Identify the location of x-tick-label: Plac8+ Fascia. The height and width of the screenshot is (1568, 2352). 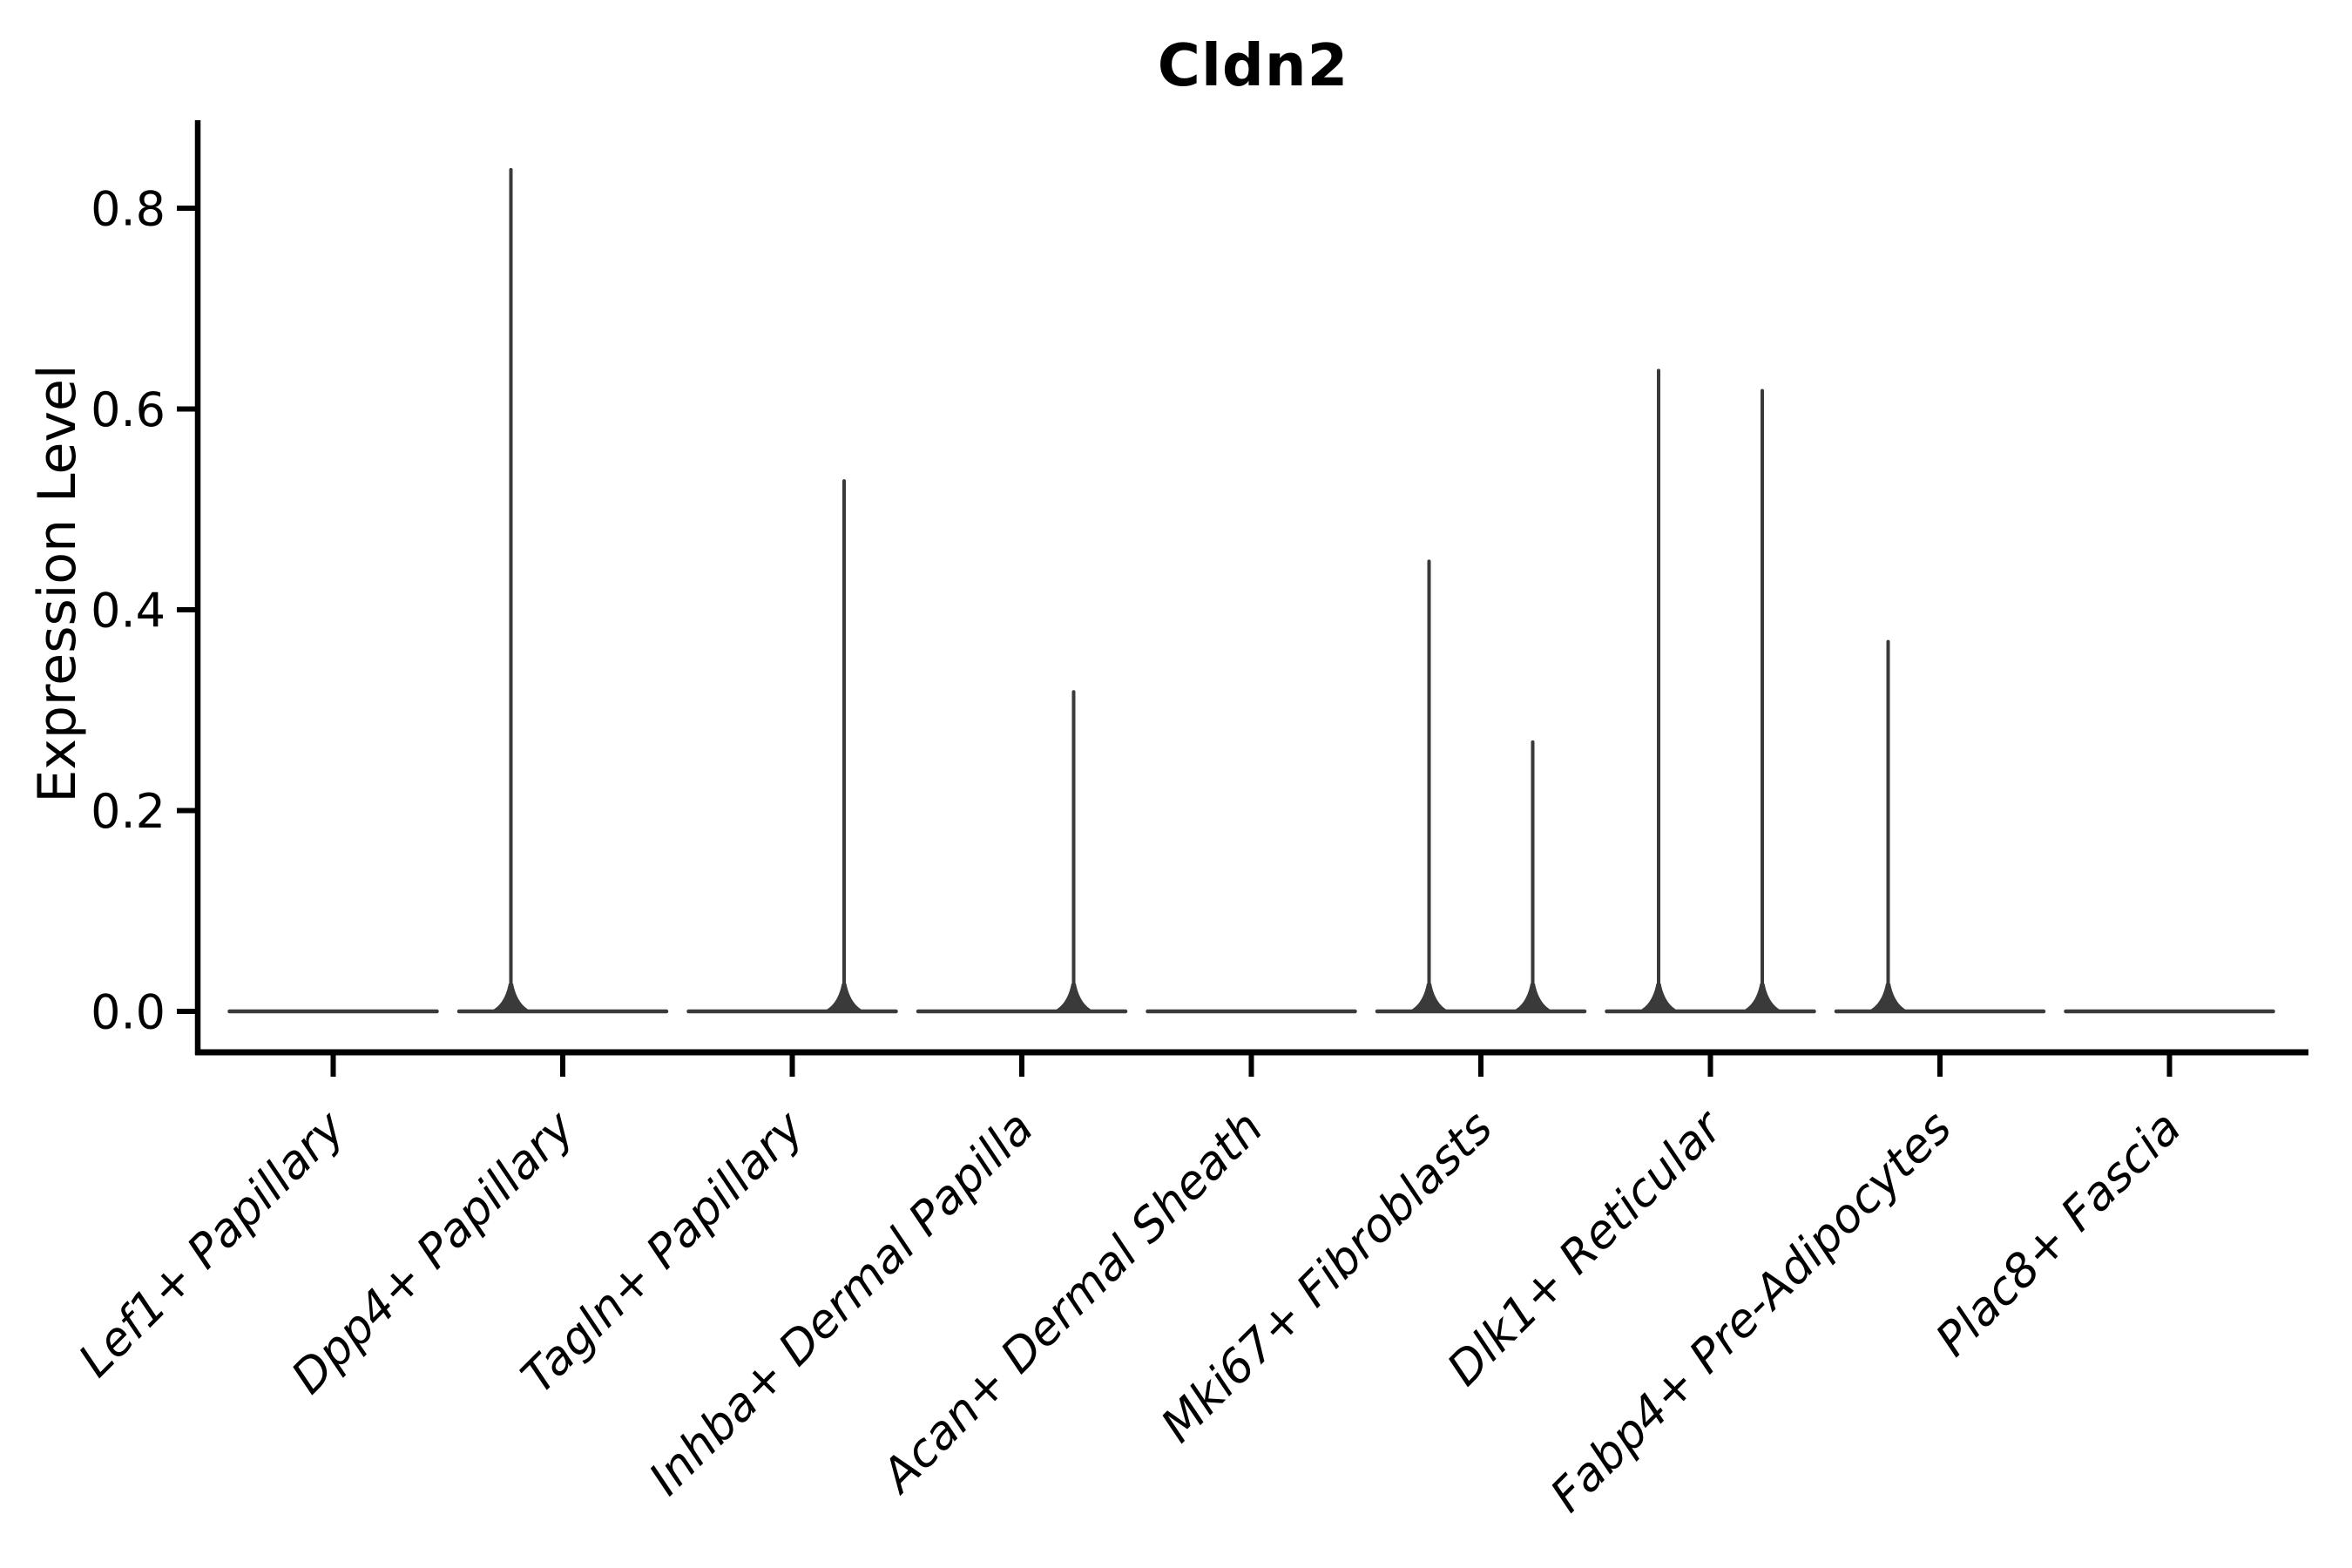
(2059, 1234).